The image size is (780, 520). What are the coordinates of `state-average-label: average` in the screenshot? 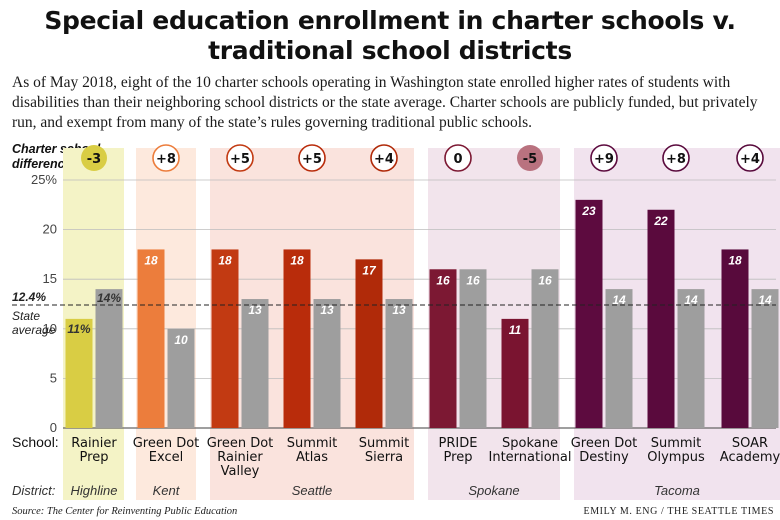 It's located at (34, 330).